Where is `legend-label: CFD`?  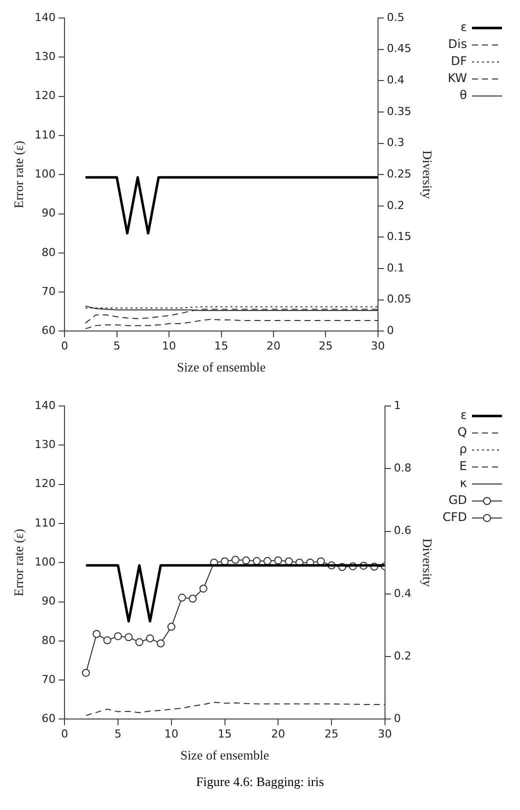 legend-label: CFD is located at coordinates (454, 517).